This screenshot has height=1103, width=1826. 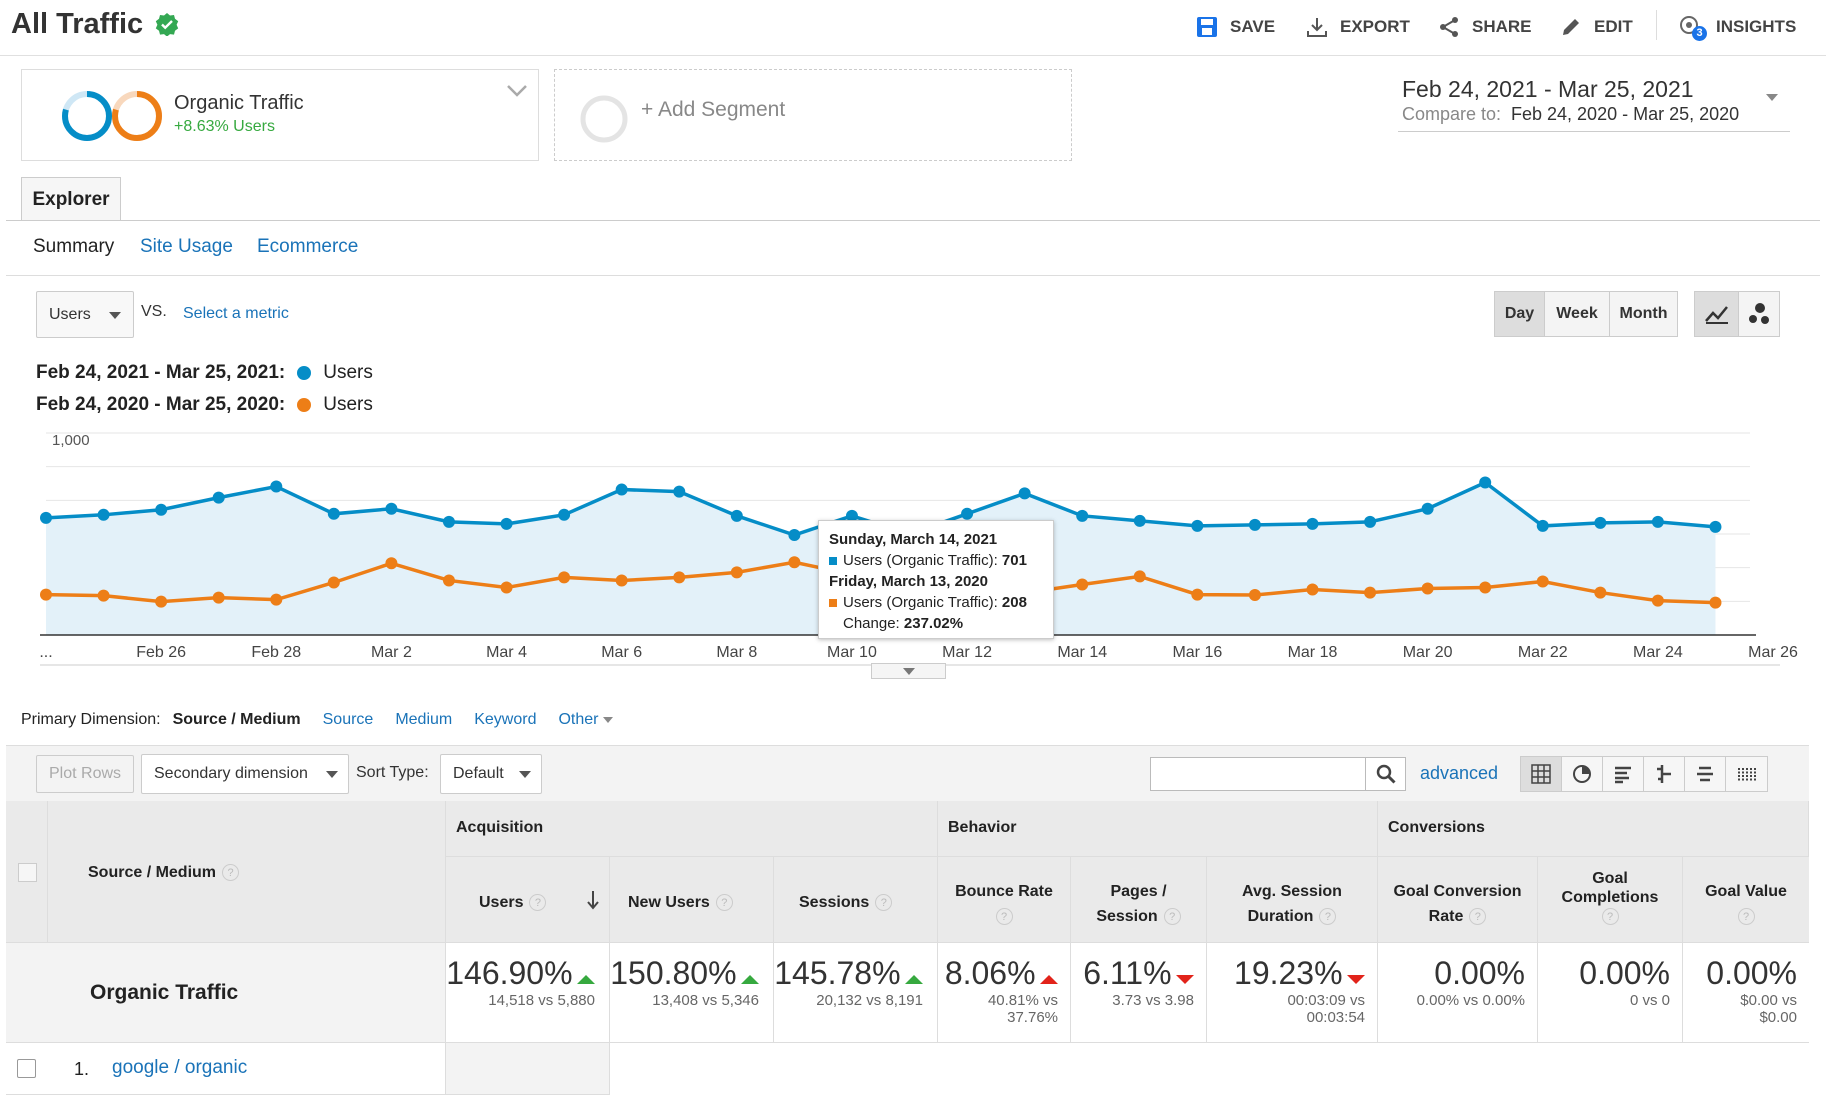 I want to click on summary-bounce-value: 8.06%, so click(x=990, y=973).